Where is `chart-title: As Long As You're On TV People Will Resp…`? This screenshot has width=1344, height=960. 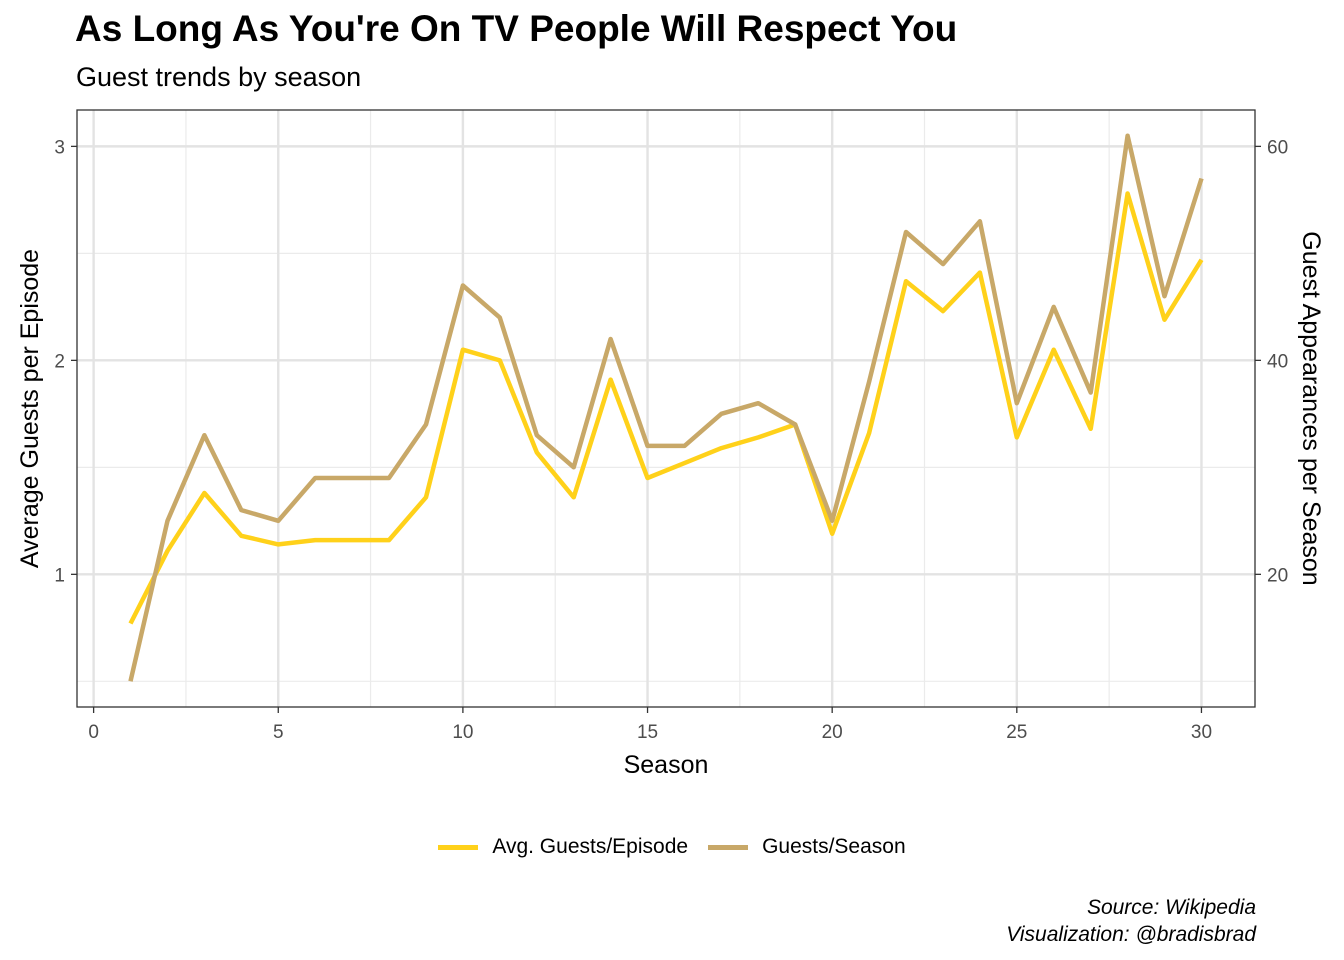 chart-title: As Long As You're On TV People Will Resp… is located at coordinates (516, 28).